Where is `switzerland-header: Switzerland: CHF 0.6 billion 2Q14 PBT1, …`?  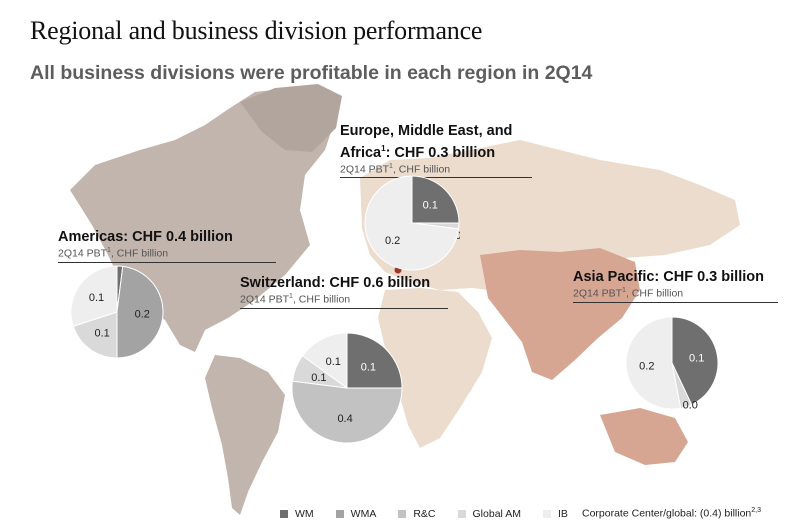 switzerland-header: Switzerland: CHF 0.6 billion 2Q14 PBT1, … is located at coordinates (344, 291).